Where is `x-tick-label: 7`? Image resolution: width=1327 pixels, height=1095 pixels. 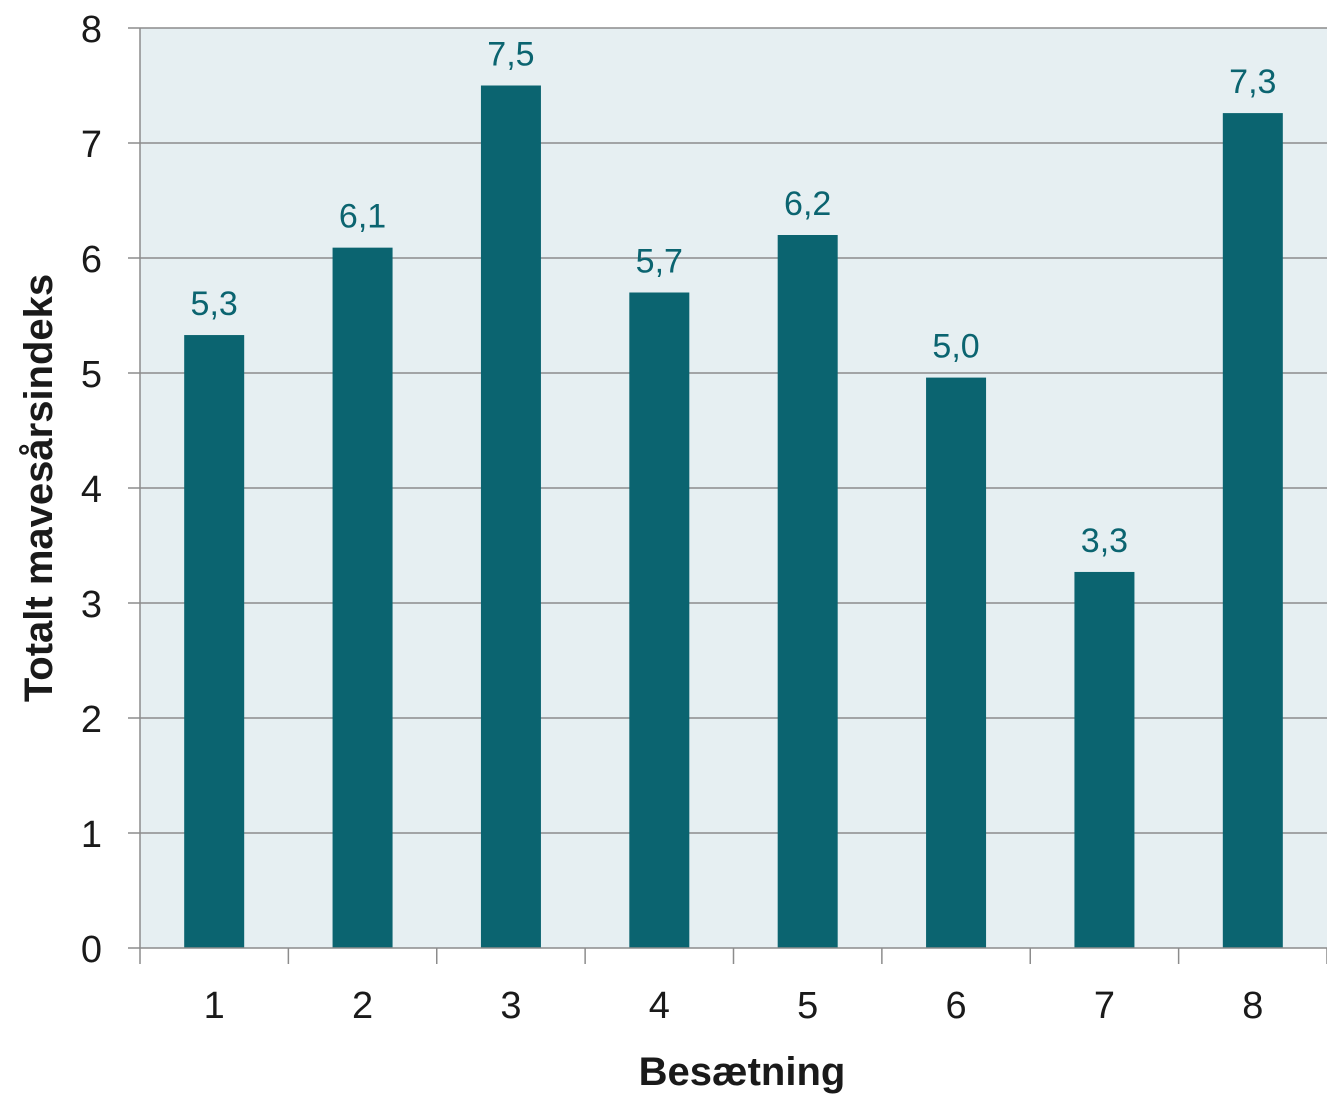 x-tick-label: 7 is located at coordinates (1104, 1006).